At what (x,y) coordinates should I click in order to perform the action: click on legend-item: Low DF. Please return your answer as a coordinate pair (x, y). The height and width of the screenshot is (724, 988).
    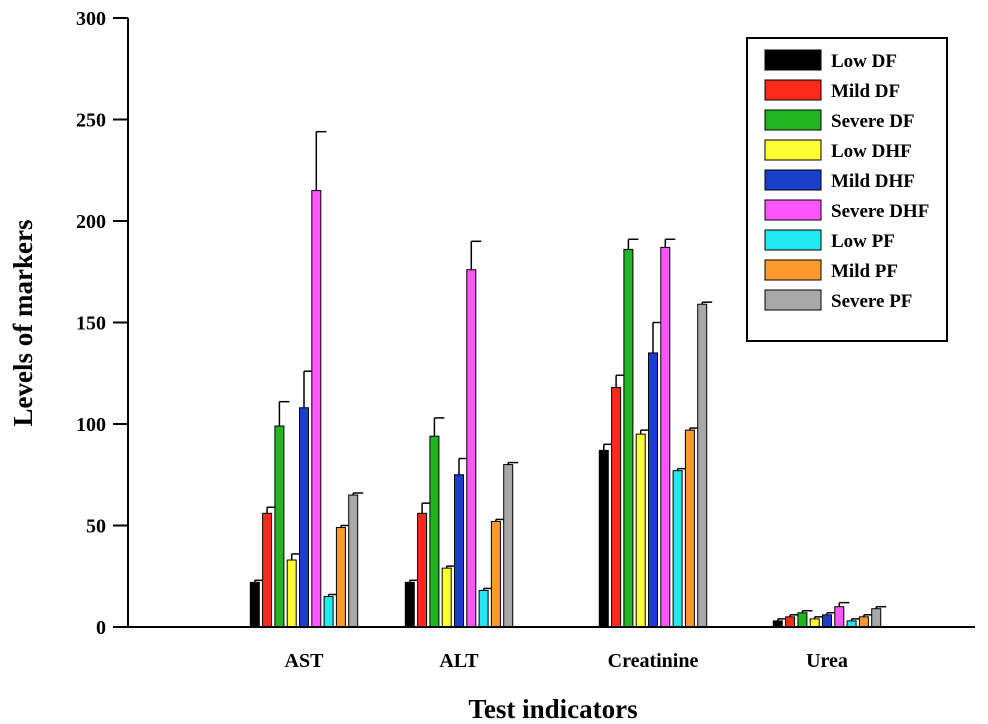
    Looking at the image, I should click on (830, 60).